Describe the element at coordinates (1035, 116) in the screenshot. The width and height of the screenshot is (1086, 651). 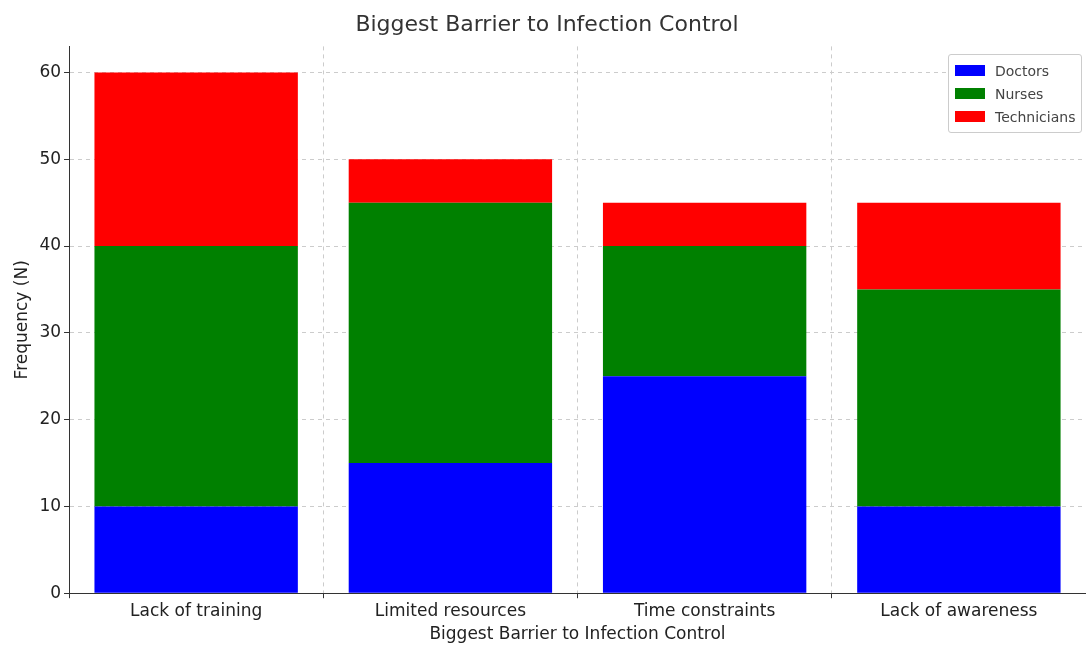
I see `legend-label: Technicians` at that location.